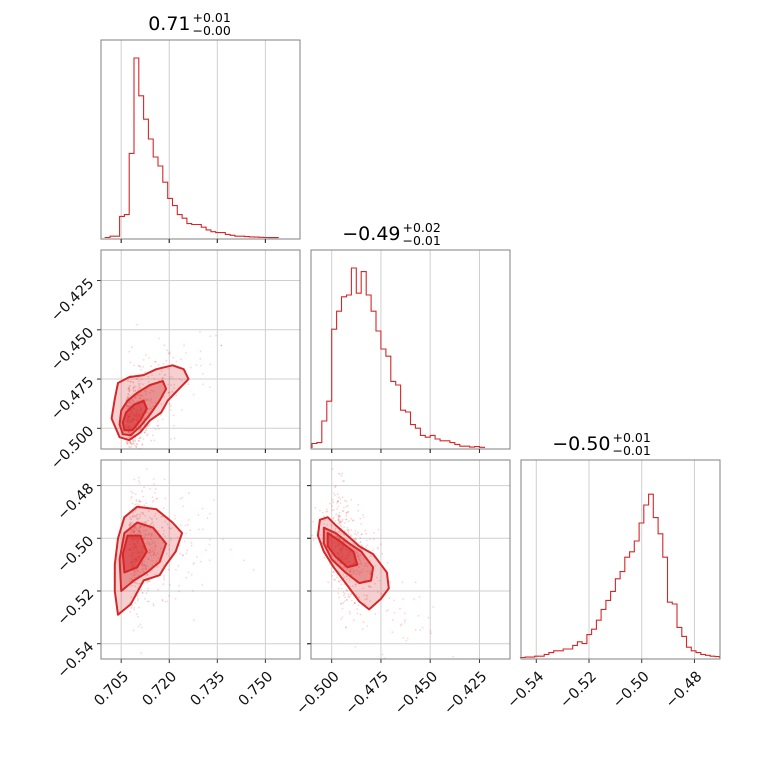  I want to click on x-tick-label: −0.52, so click(578, 690).